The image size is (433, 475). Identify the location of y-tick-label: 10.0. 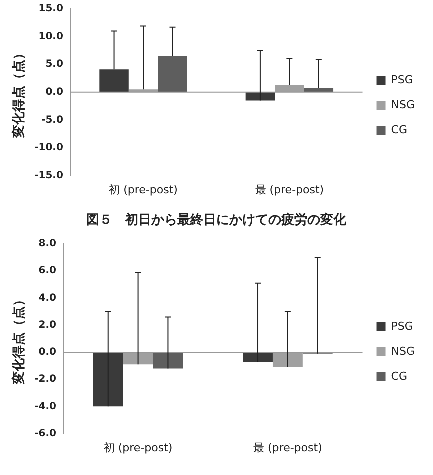
(51, 36).